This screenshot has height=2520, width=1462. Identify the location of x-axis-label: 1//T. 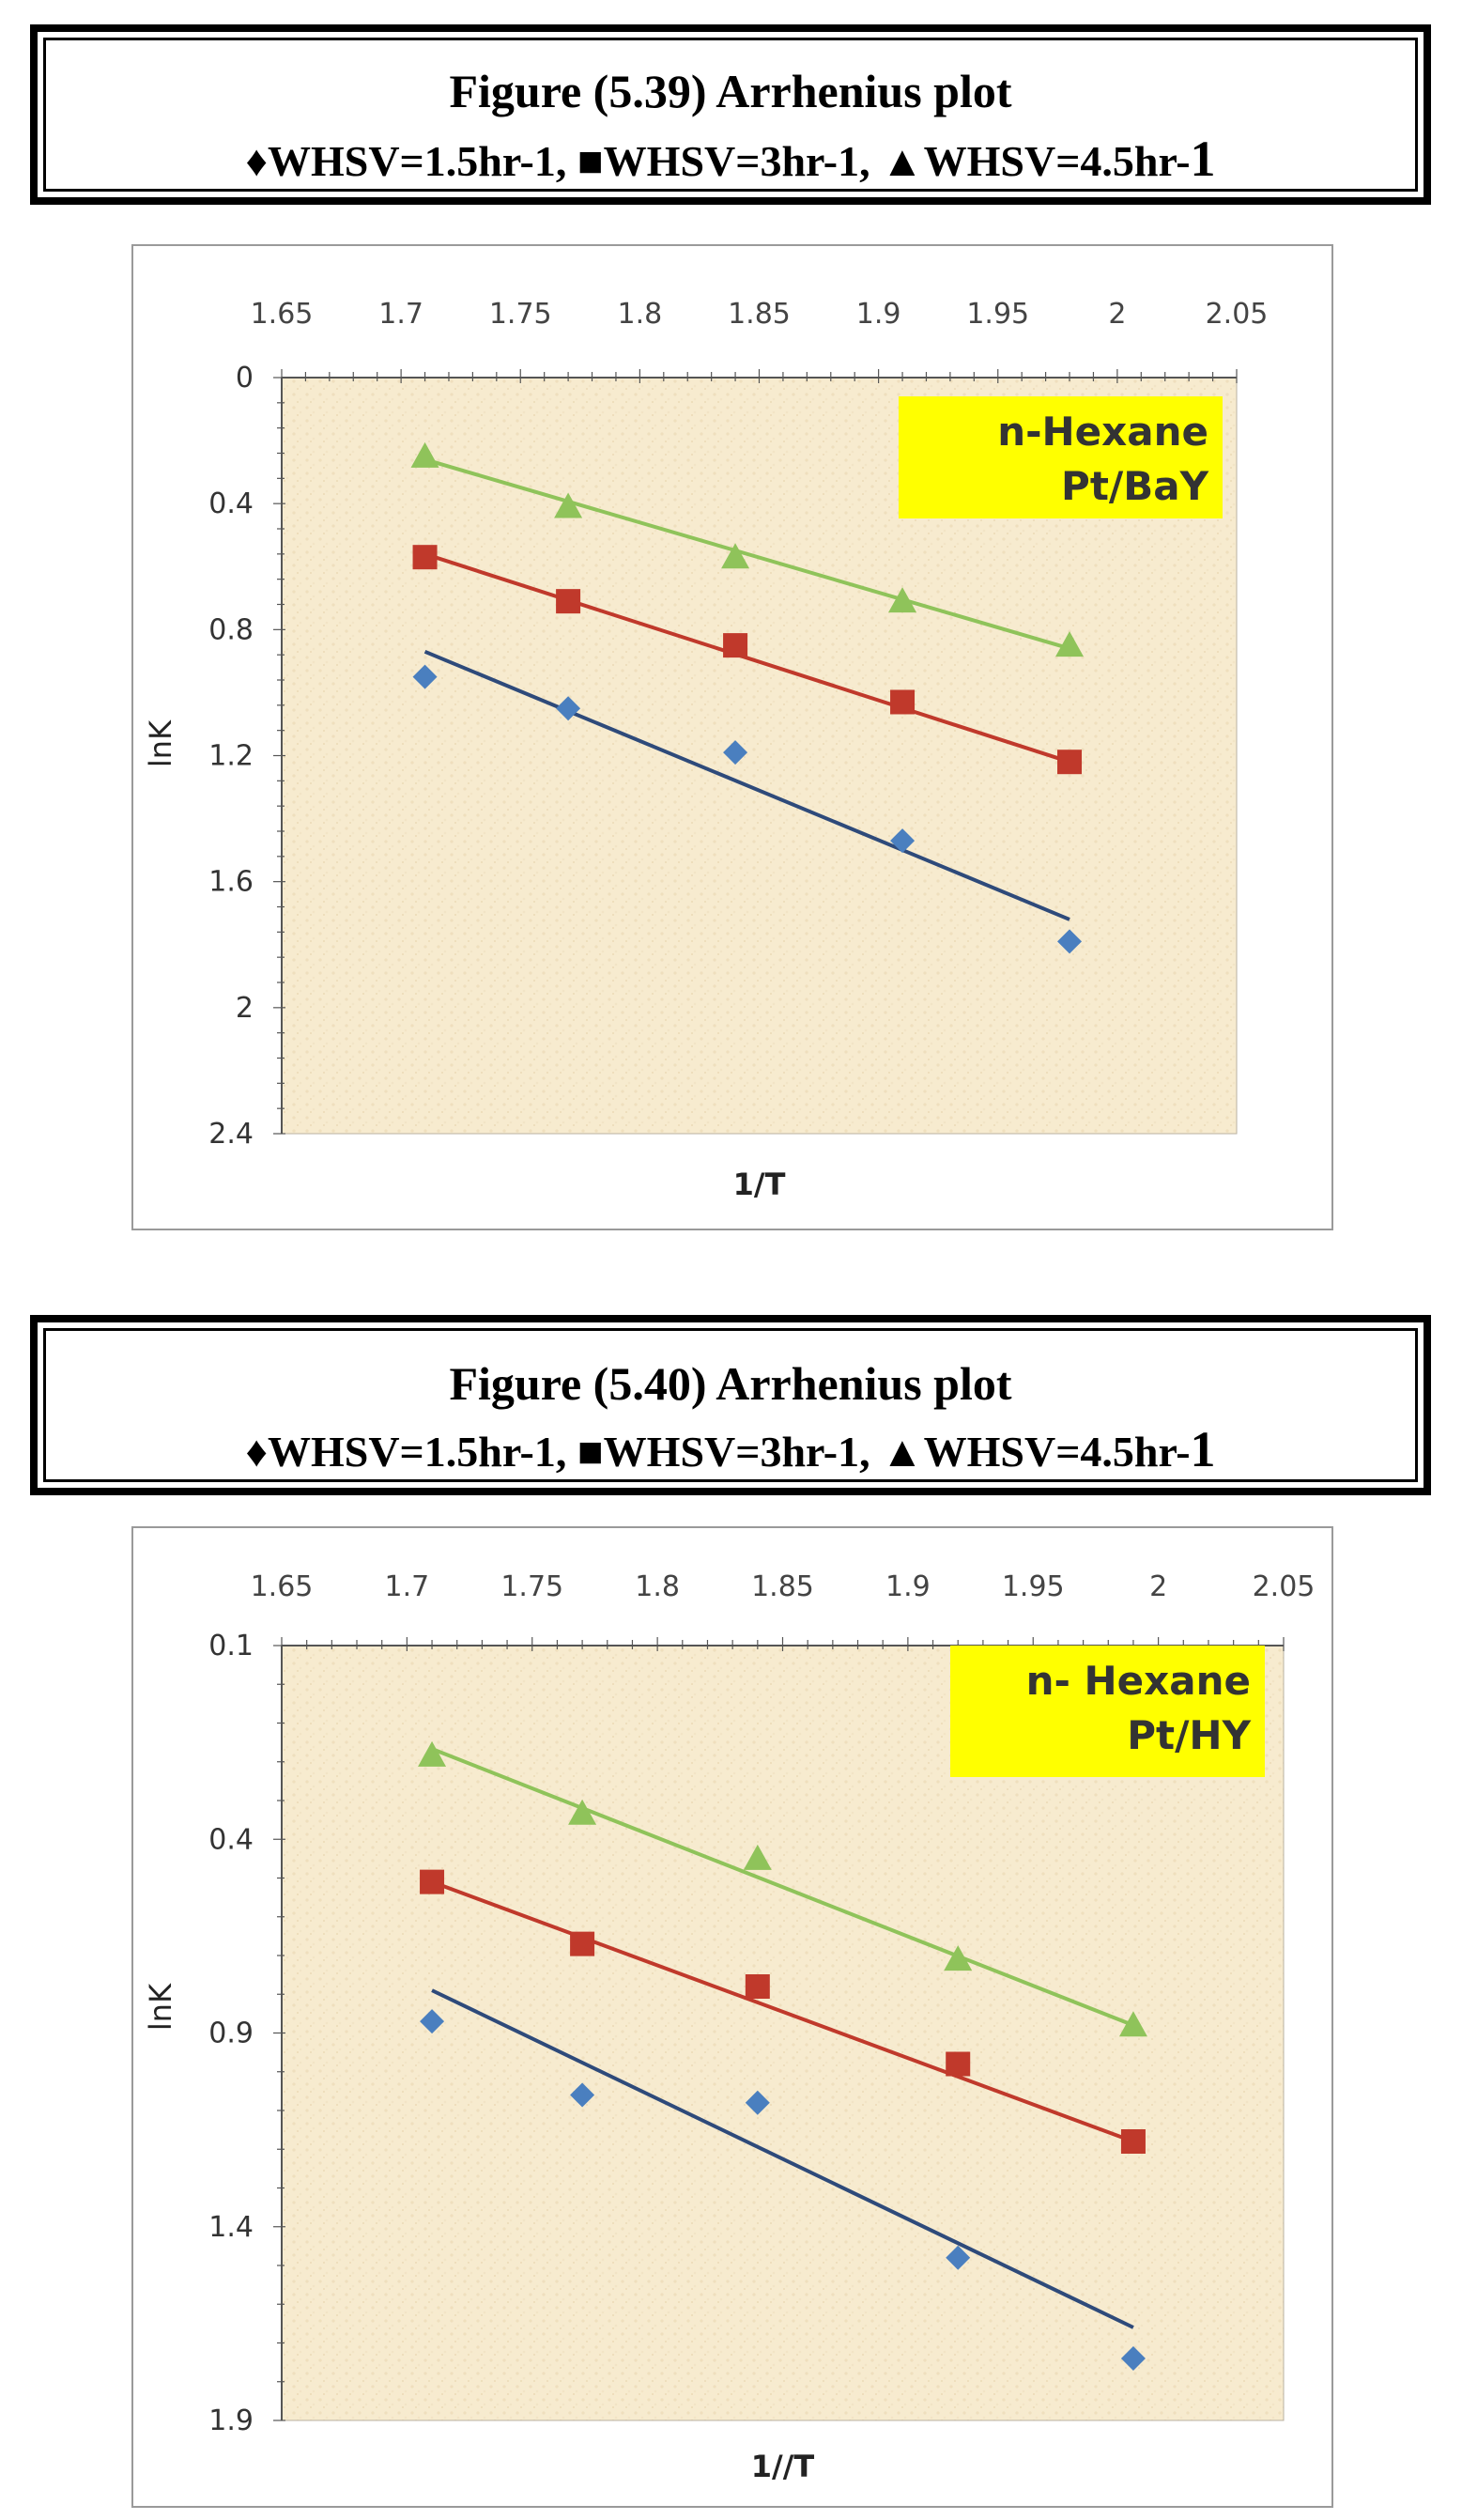
(783, 2466).